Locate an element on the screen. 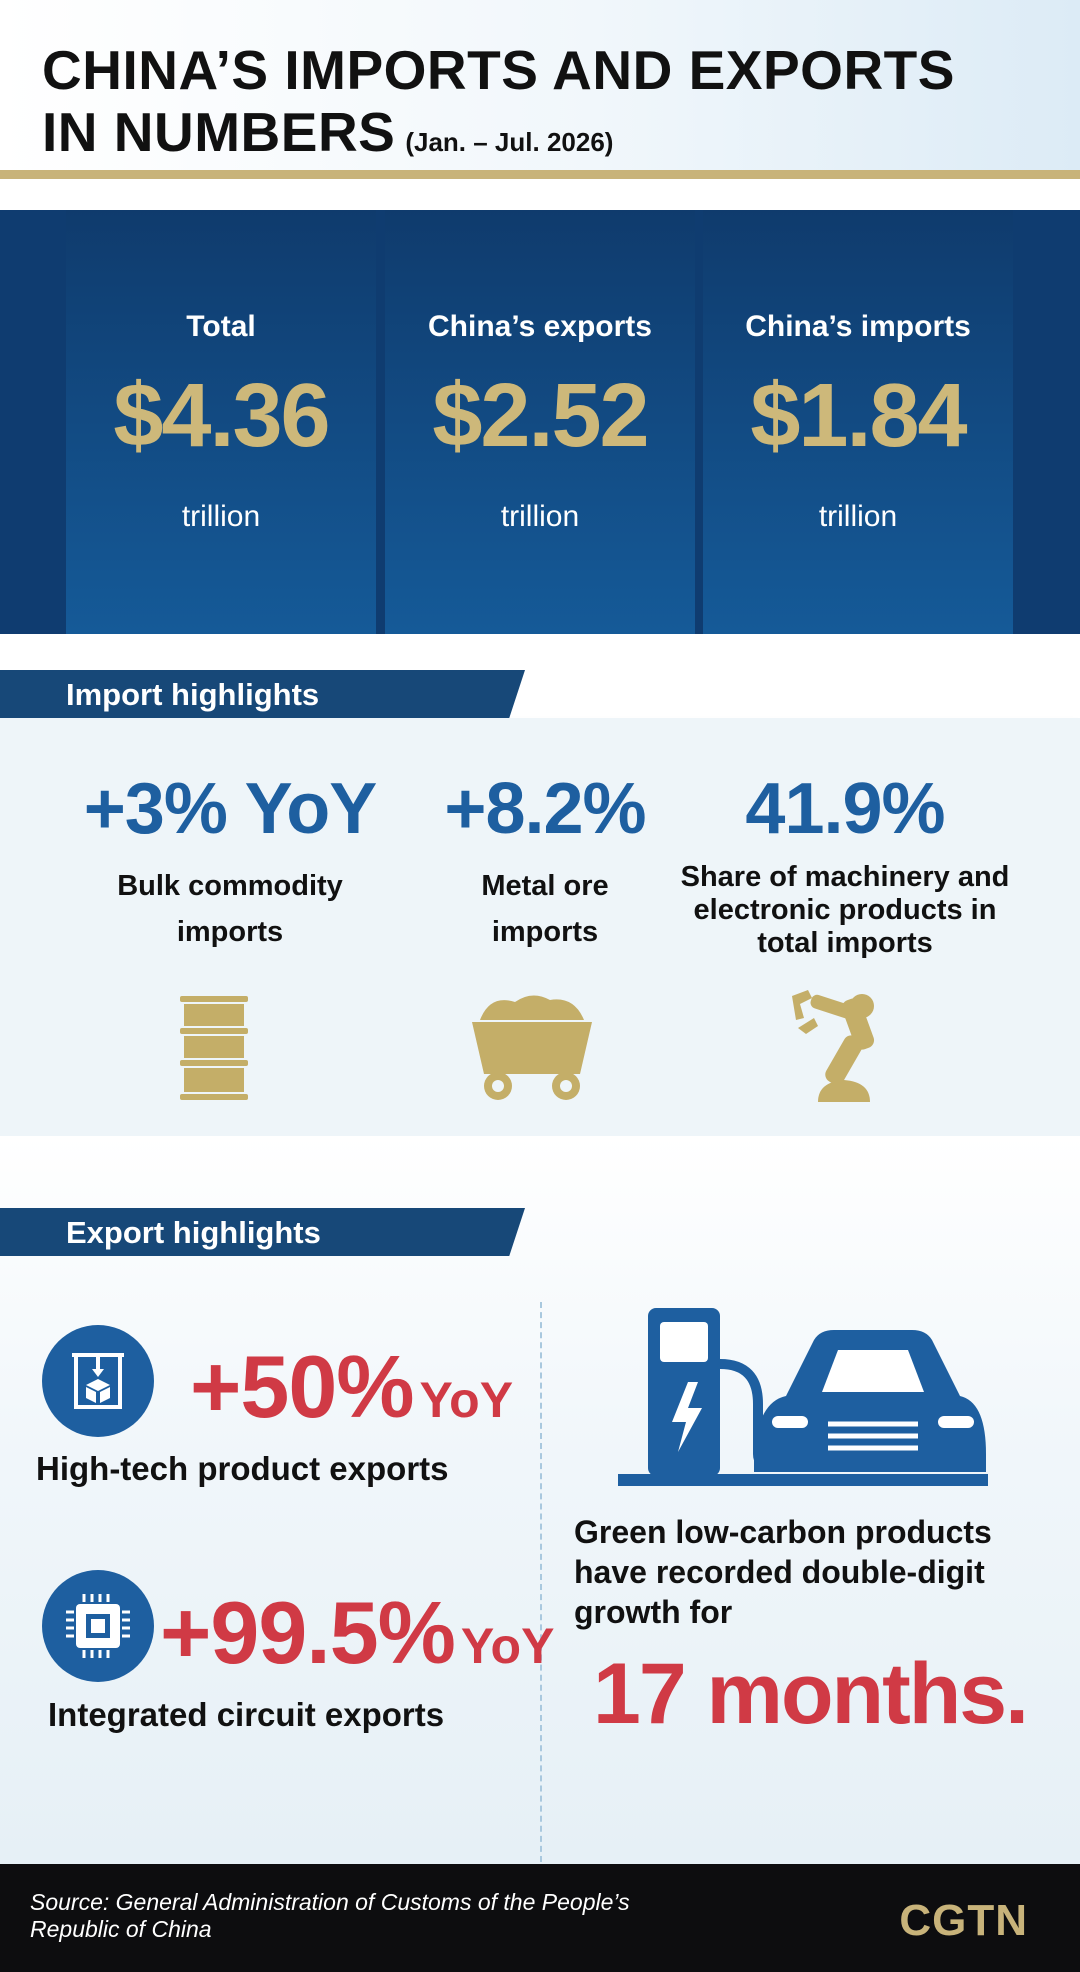 This screenshot has width=1080, height=1972. ic-percent: +99.5% is located at coordinates (308, 1632).